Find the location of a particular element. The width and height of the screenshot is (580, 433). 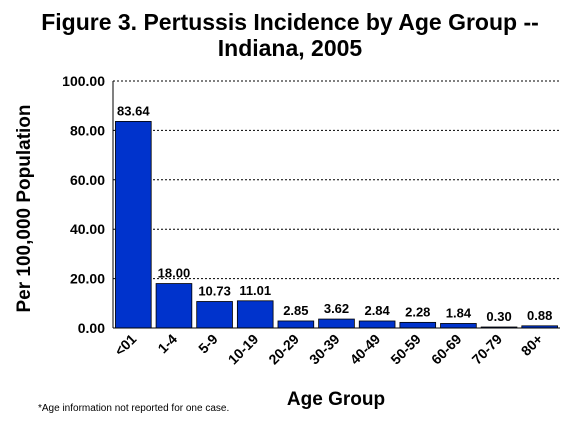

x-tick-label: 1-4 is located at coordinates (167, 344).